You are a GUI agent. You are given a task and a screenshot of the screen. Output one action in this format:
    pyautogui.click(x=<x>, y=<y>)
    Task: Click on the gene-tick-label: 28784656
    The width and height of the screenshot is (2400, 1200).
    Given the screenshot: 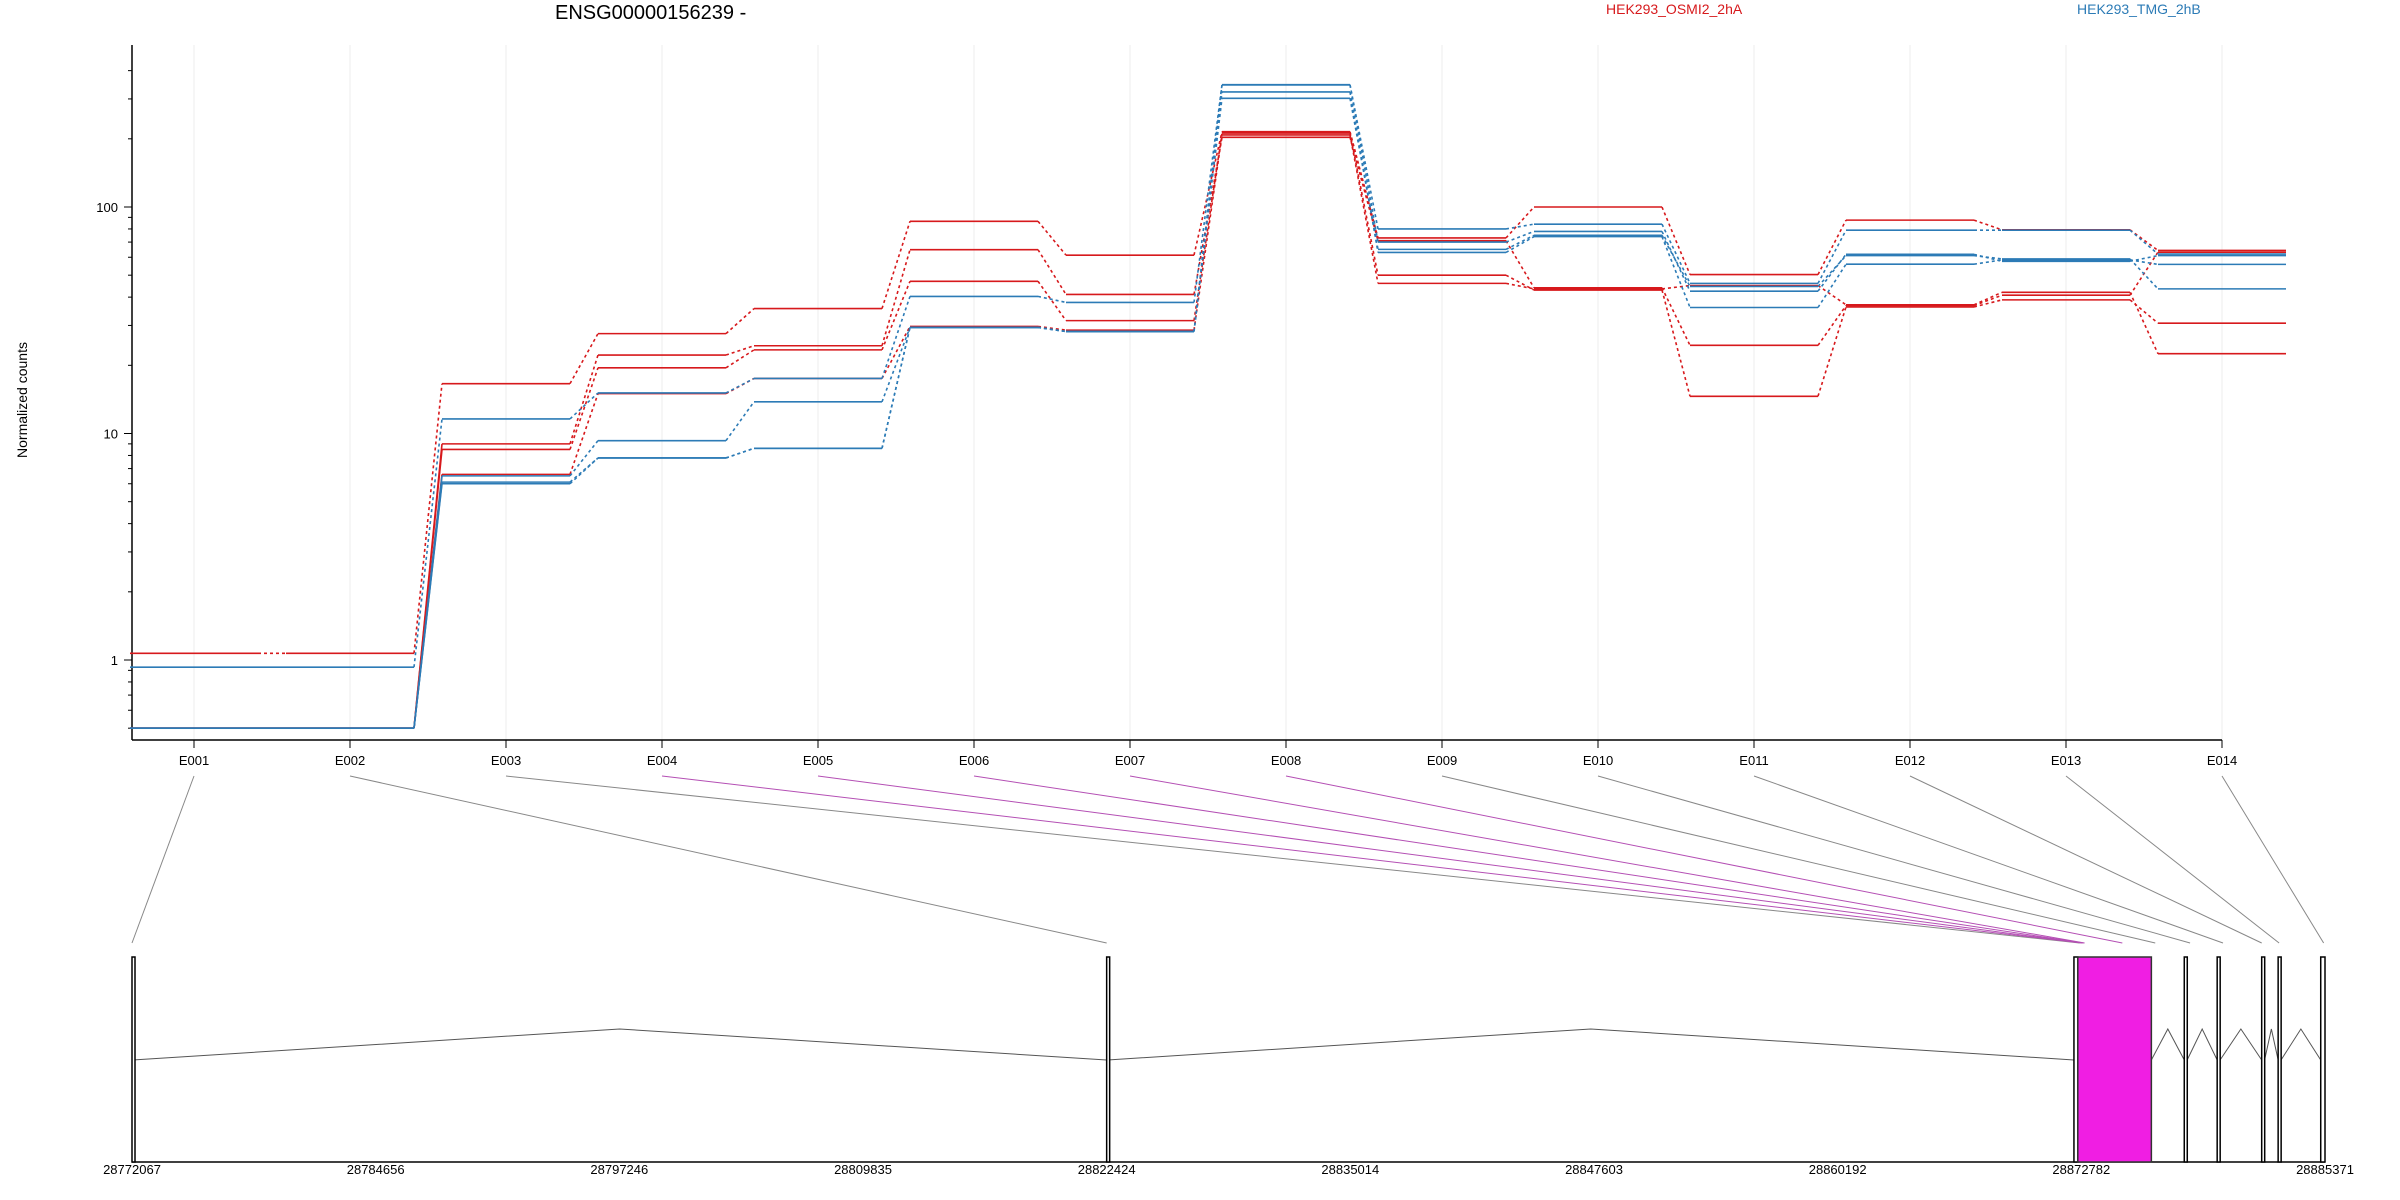 What is the action you would take?
    pyautogui.click(x=376, y=1169)
    